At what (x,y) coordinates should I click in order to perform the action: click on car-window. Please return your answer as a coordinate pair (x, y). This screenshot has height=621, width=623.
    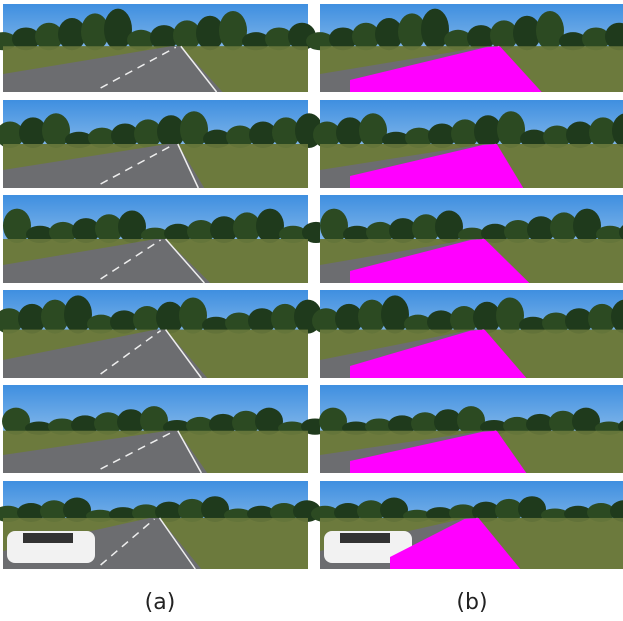
    Looking at the image, I should click on (48, 538).